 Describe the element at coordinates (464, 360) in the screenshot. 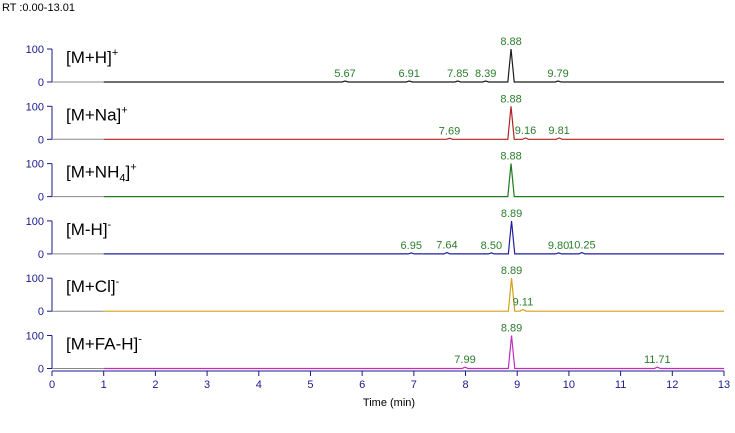

I see `peak-label: 7.99` at that location.